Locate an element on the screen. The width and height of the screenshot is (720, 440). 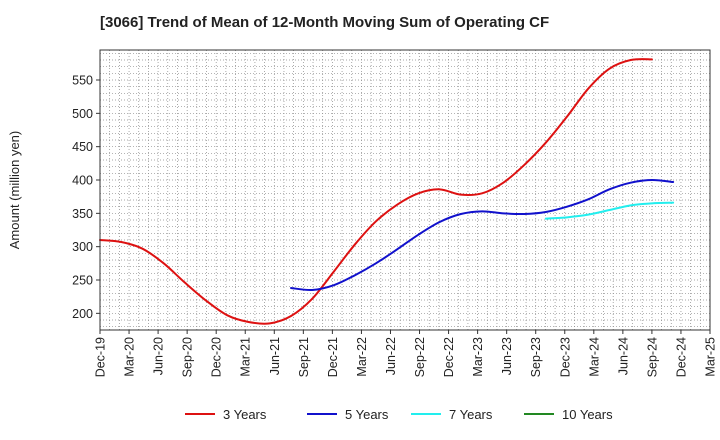
y-tick-label: 400 is located at coordinates (82, 181).